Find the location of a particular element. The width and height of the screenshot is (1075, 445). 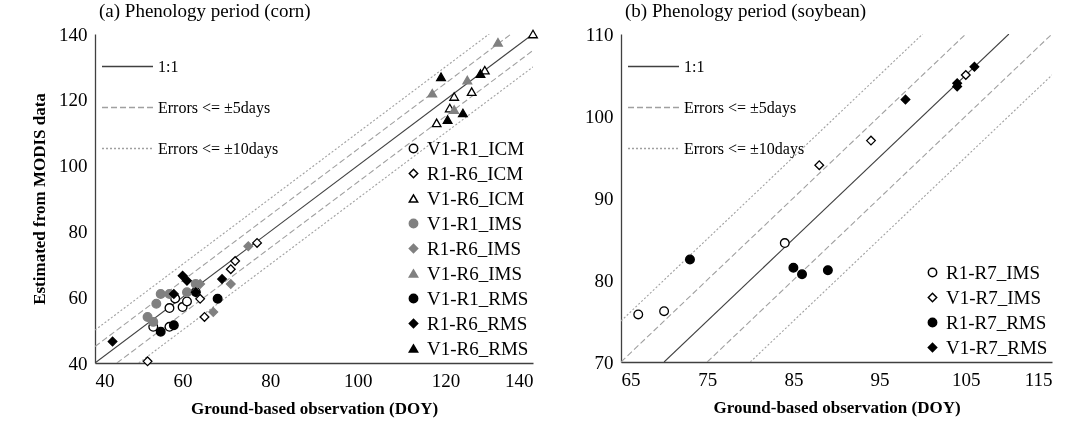

legend-label: V1-R1_RMS is located at coordinates (478, 298).